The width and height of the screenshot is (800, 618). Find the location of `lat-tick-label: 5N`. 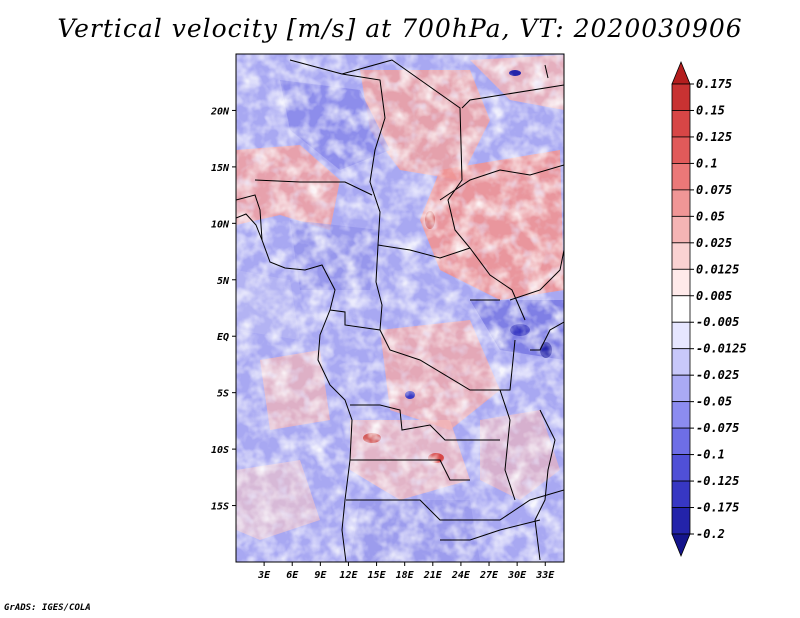

lat-tick-label: 5N is located at coordinates (223, 281).